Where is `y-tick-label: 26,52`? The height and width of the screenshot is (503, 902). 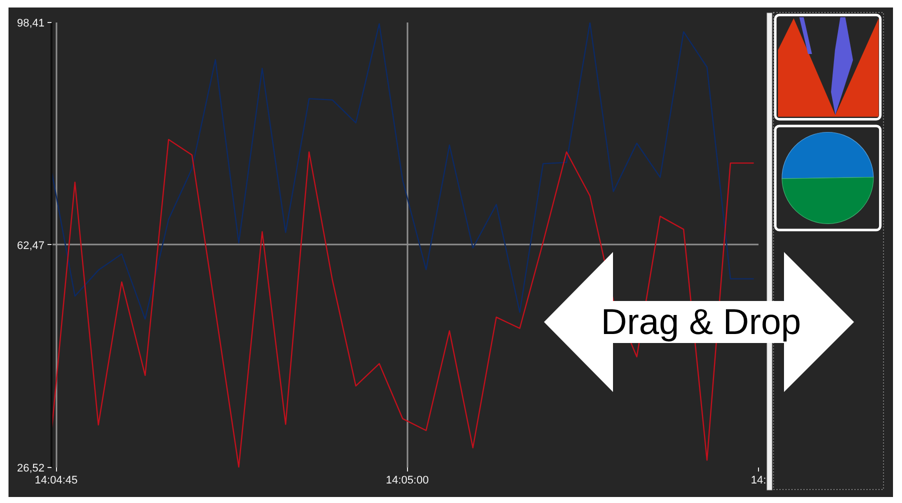
y-tick-label: 26,52 is located at coordinates (30, 468).